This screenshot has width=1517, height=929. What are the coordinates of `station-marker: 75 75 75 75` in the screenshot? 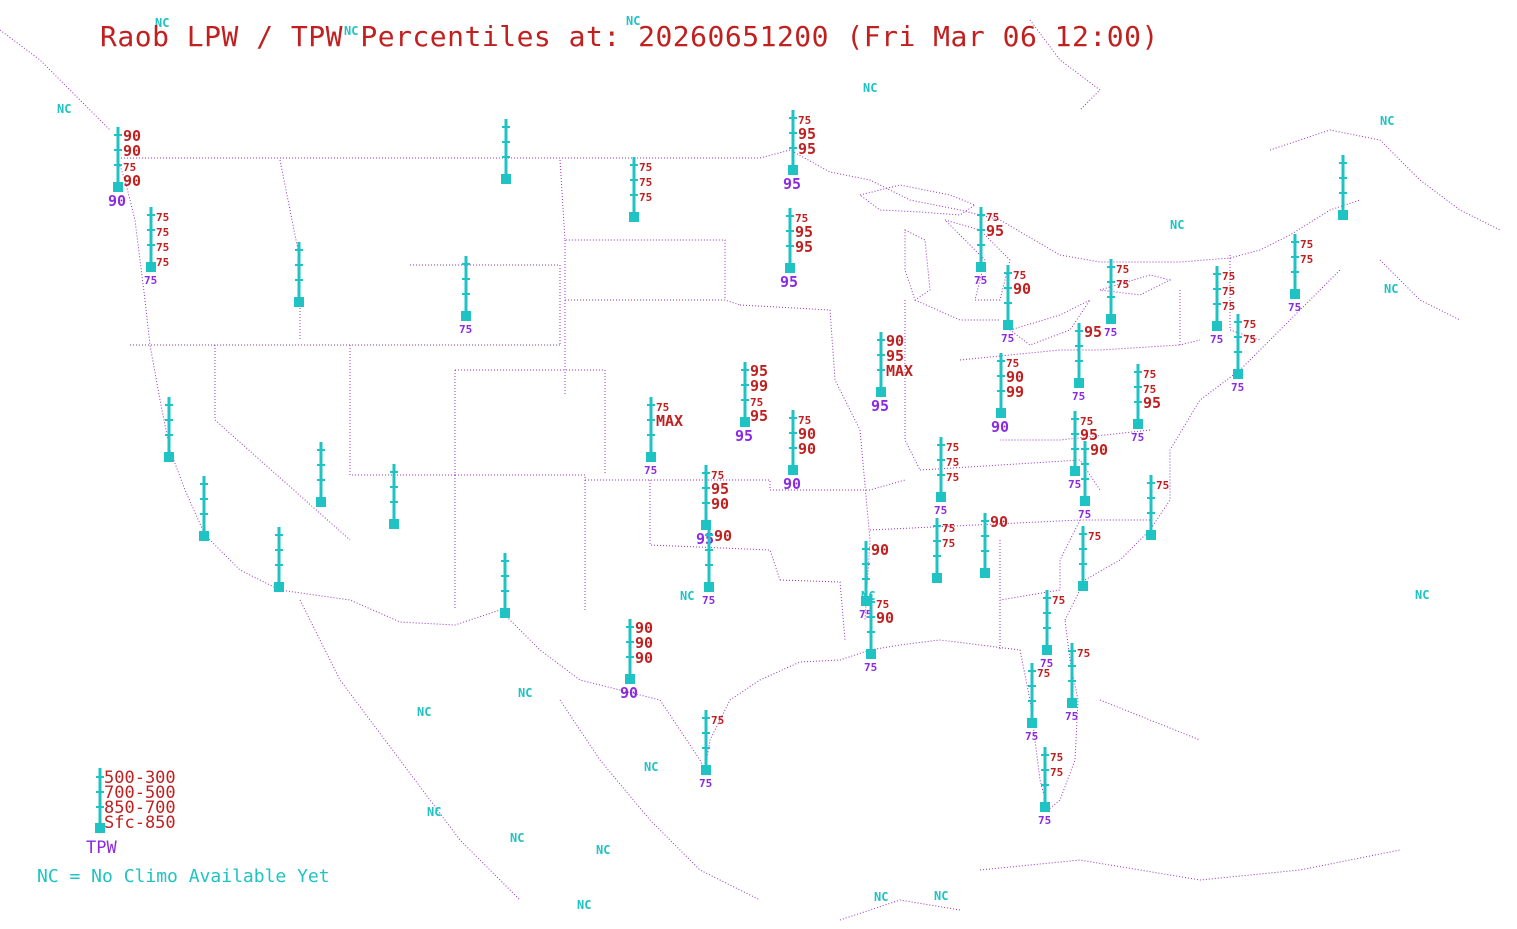 It's located at (1222, 306).